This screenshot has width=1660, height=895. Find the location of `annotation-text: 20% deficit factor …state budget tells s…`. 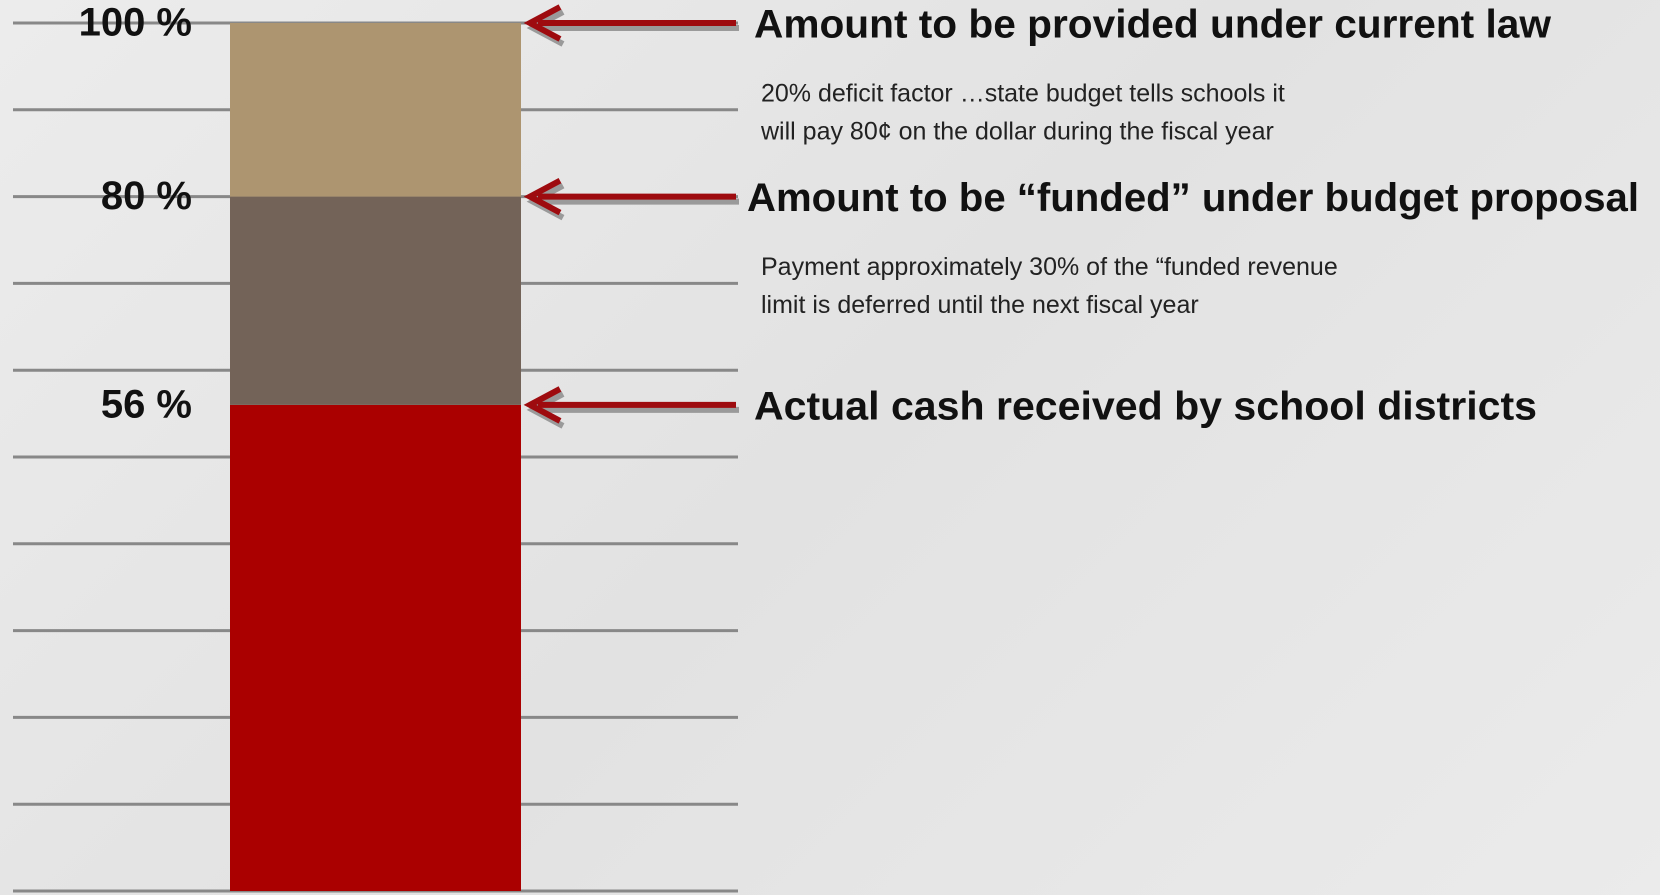

annotation-text: 20% deficit factor …state budget tells s… is located at coordinates (1023, 94).